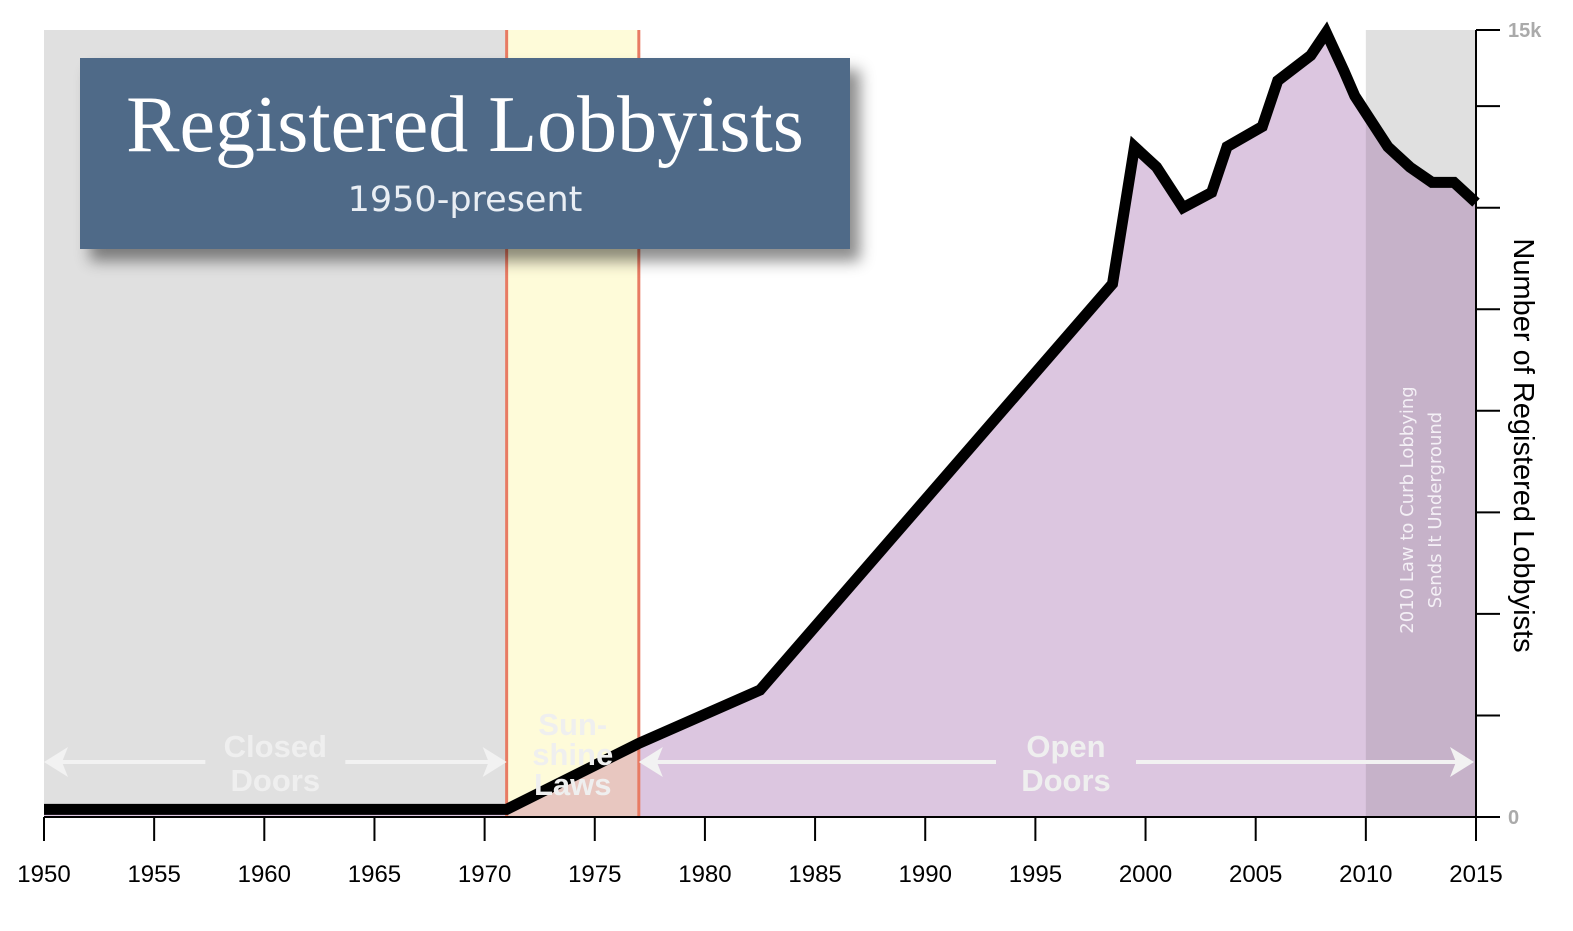 This screenshot has height=931, width=1573. Describe the element at coordinates (1525, 31) in the screenshot. I see `y-tick-label: 15k` at that location.